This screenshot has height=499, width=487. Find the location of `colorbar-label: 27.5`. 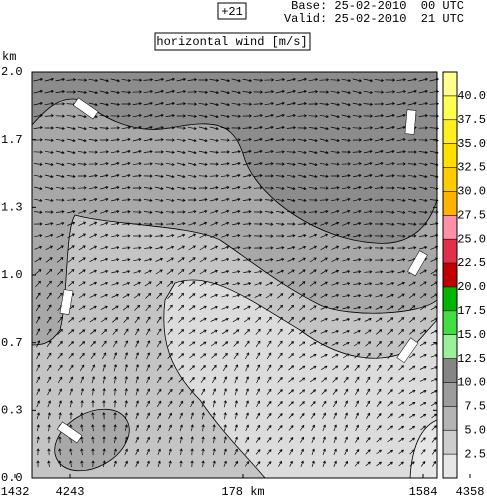

colorbar-label: 27.5 is located at coordinates (471, 215).